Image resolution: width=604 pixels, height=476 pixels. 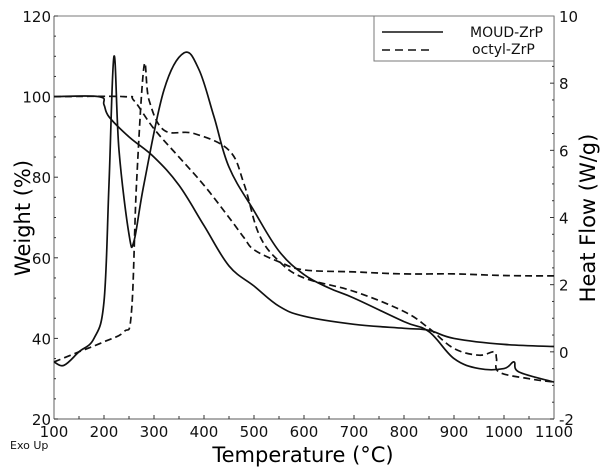 I want to click on y-axis-heat-flow: -2 0 2 4 6 8 10, so click(x=564, y=218).